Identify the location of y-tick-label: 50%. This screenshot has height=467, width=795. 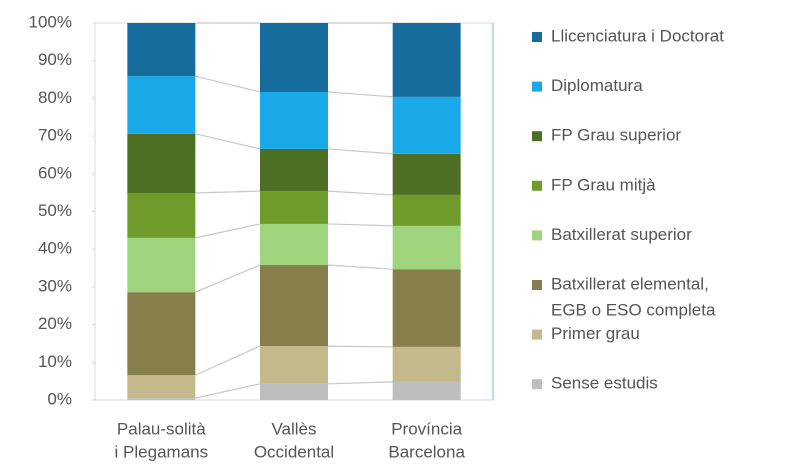
(55, 210).